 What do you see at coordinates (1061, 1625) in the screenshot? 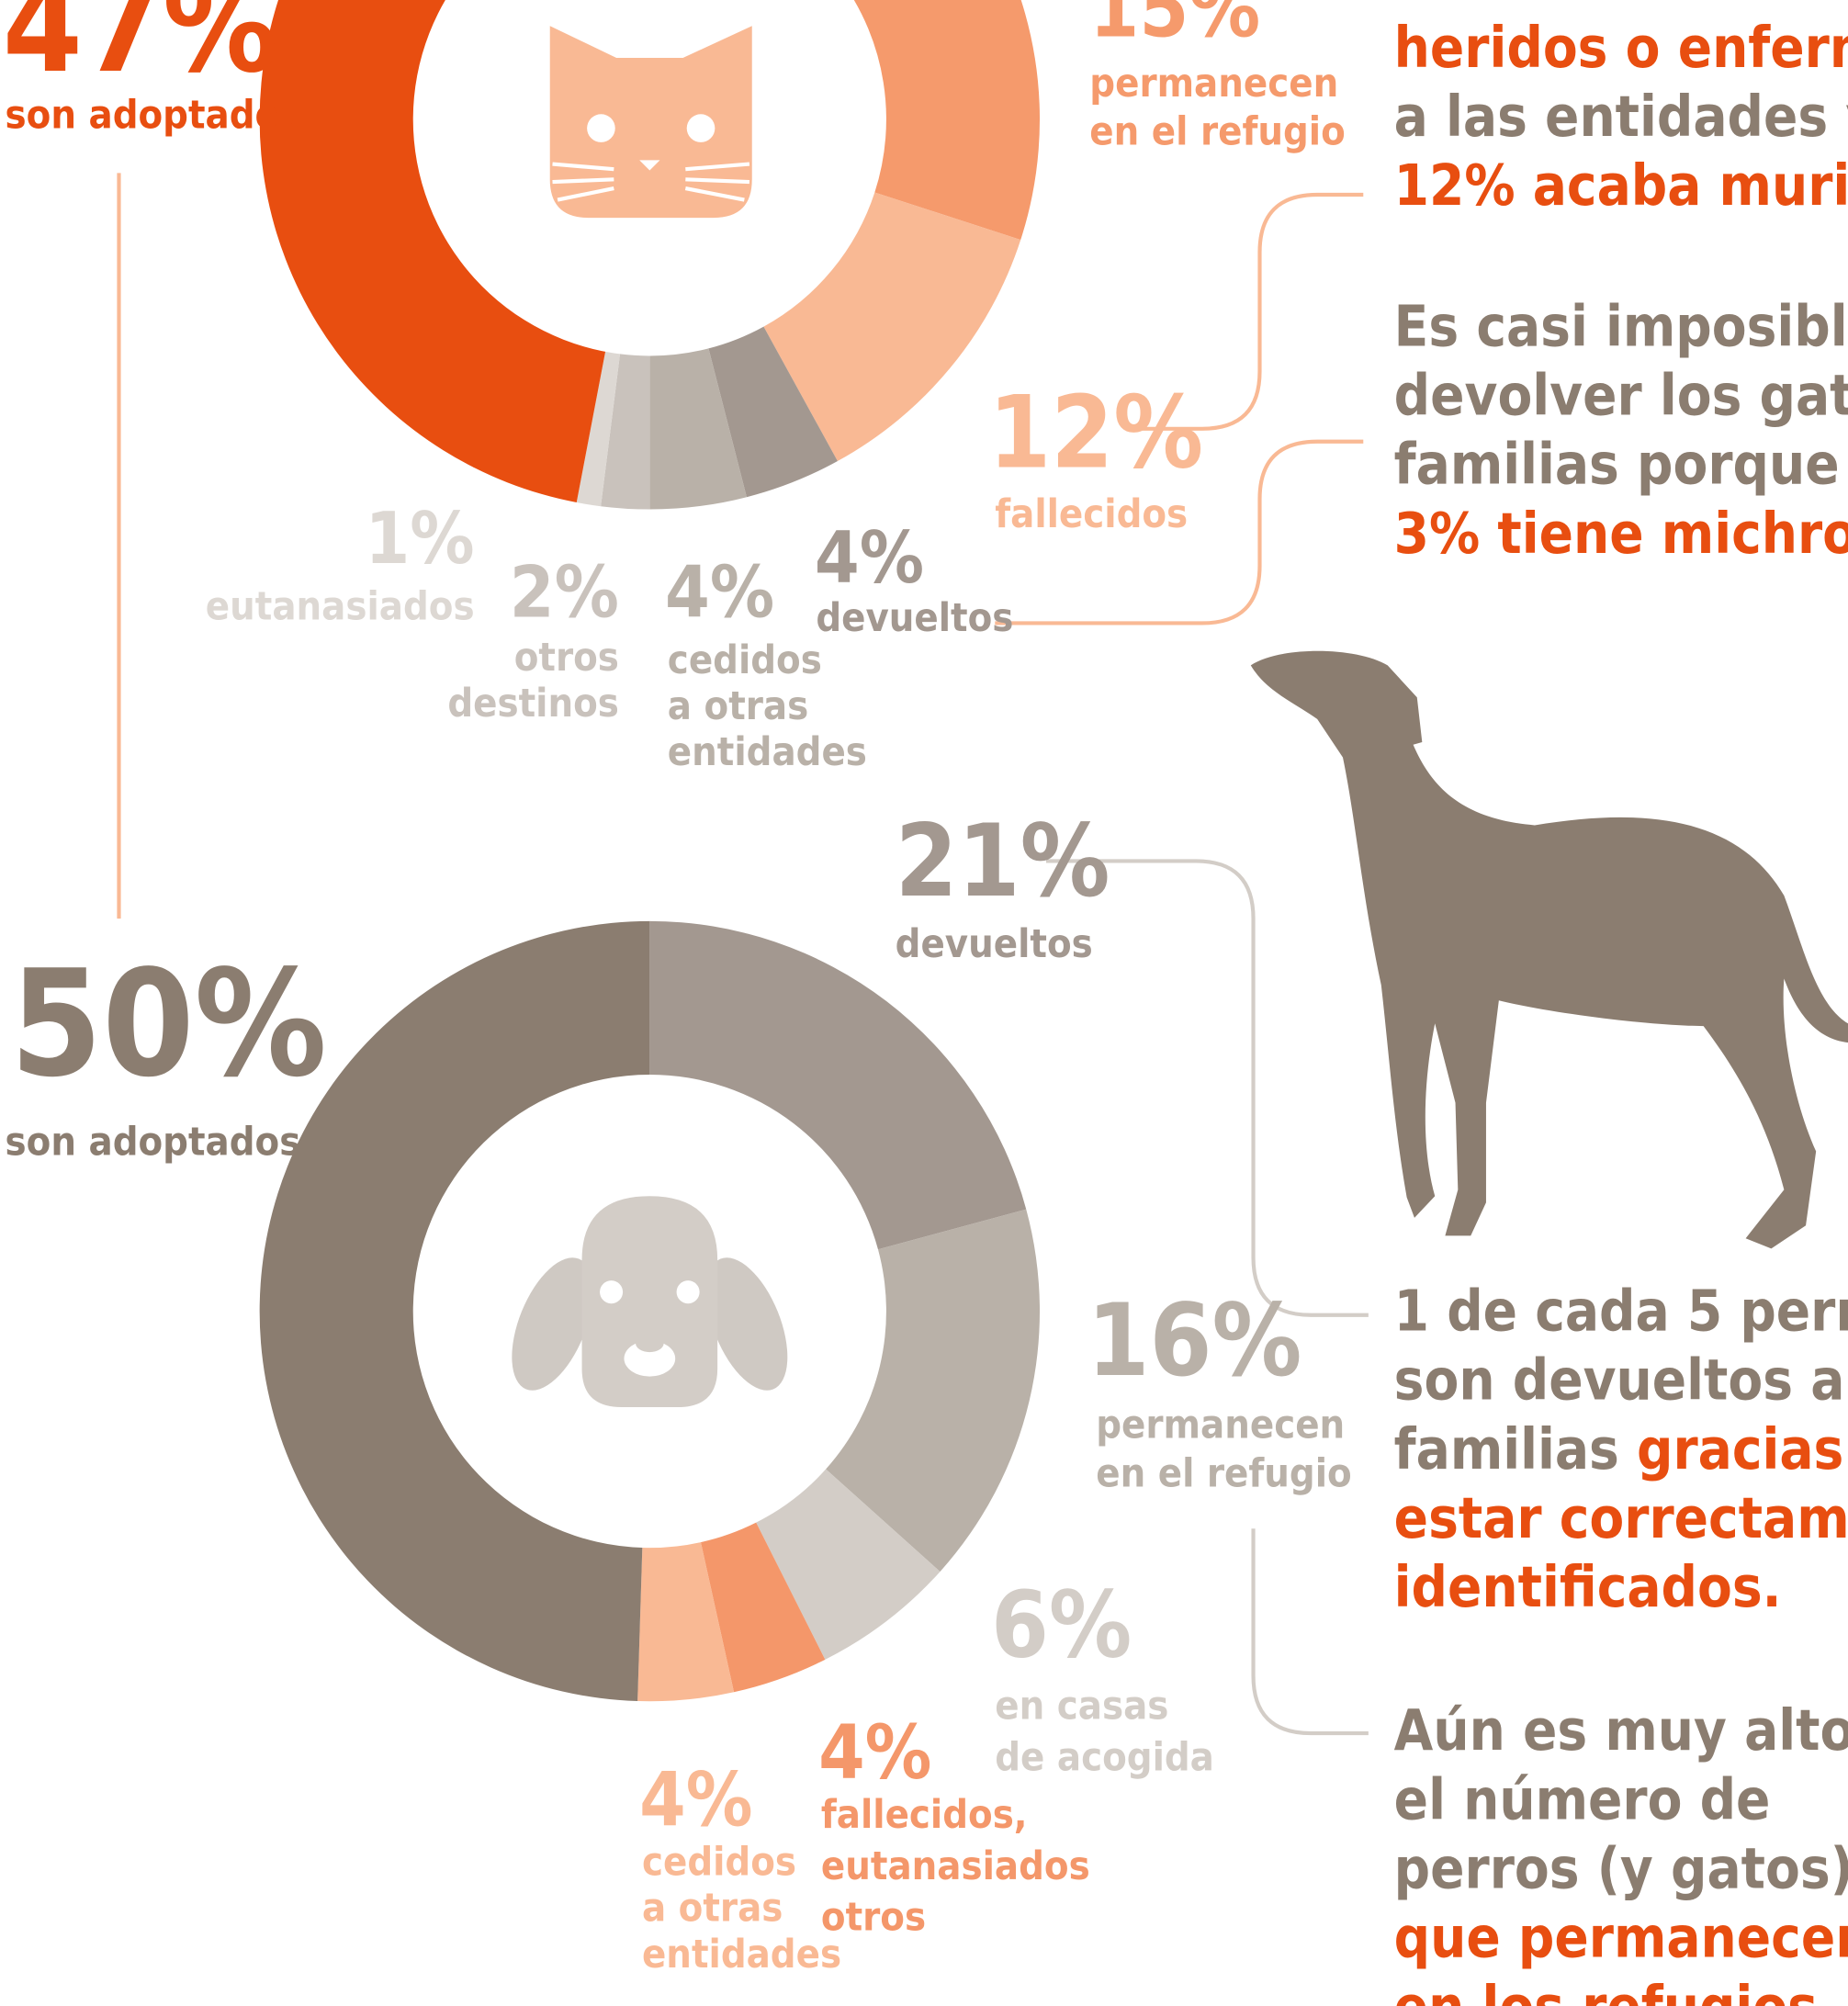
I see `value-label: 6%` at bounding box center [1061, 1625].